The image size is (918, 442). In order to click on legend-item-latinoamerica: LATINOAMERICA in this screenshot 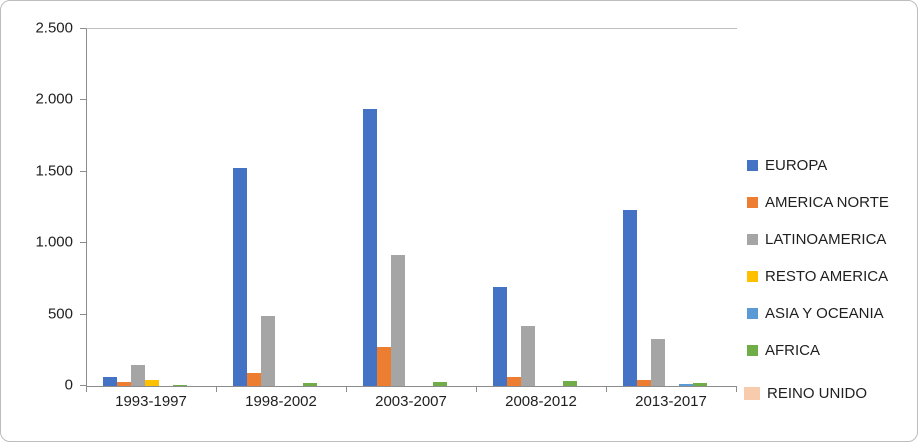, I will do `click(829, 239)`.